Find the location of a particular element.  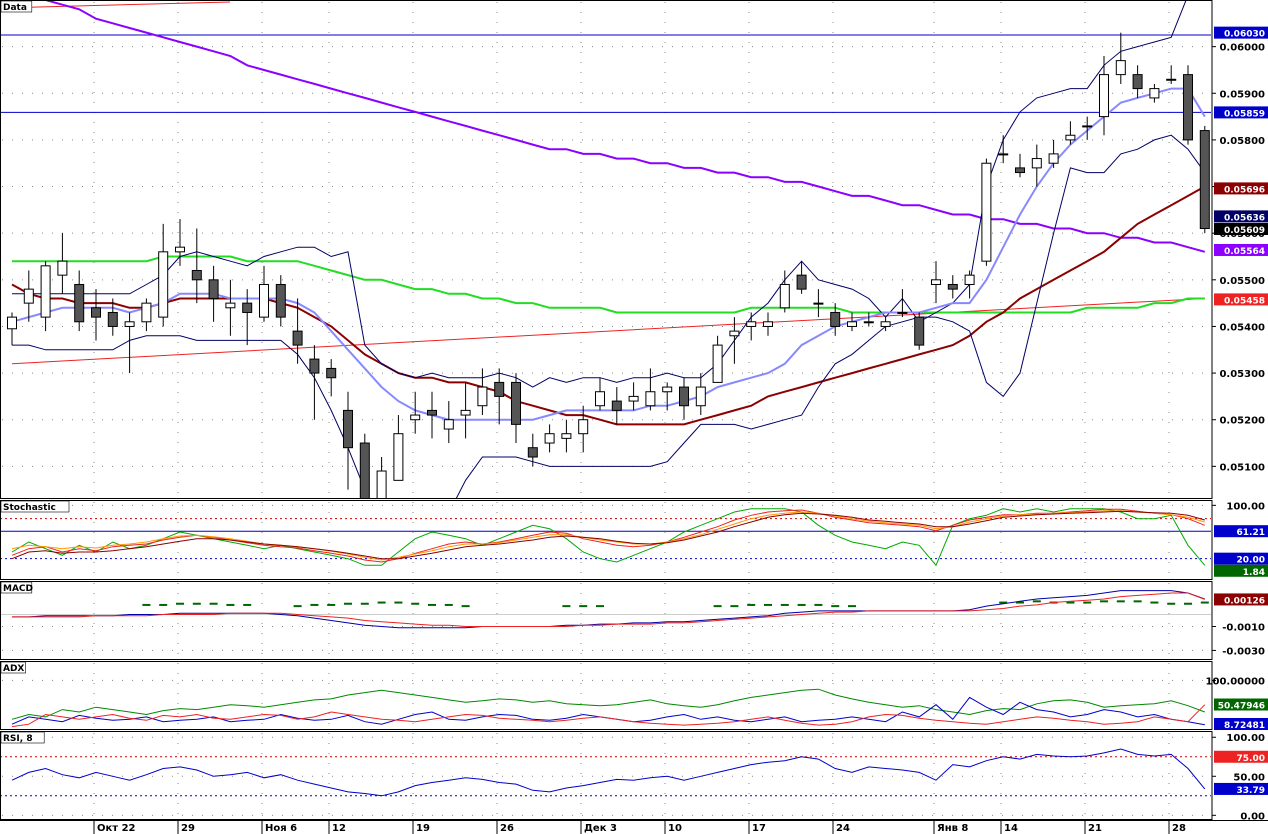

y-tick-label: 0.05800 is located at coordinates (1242, 141).